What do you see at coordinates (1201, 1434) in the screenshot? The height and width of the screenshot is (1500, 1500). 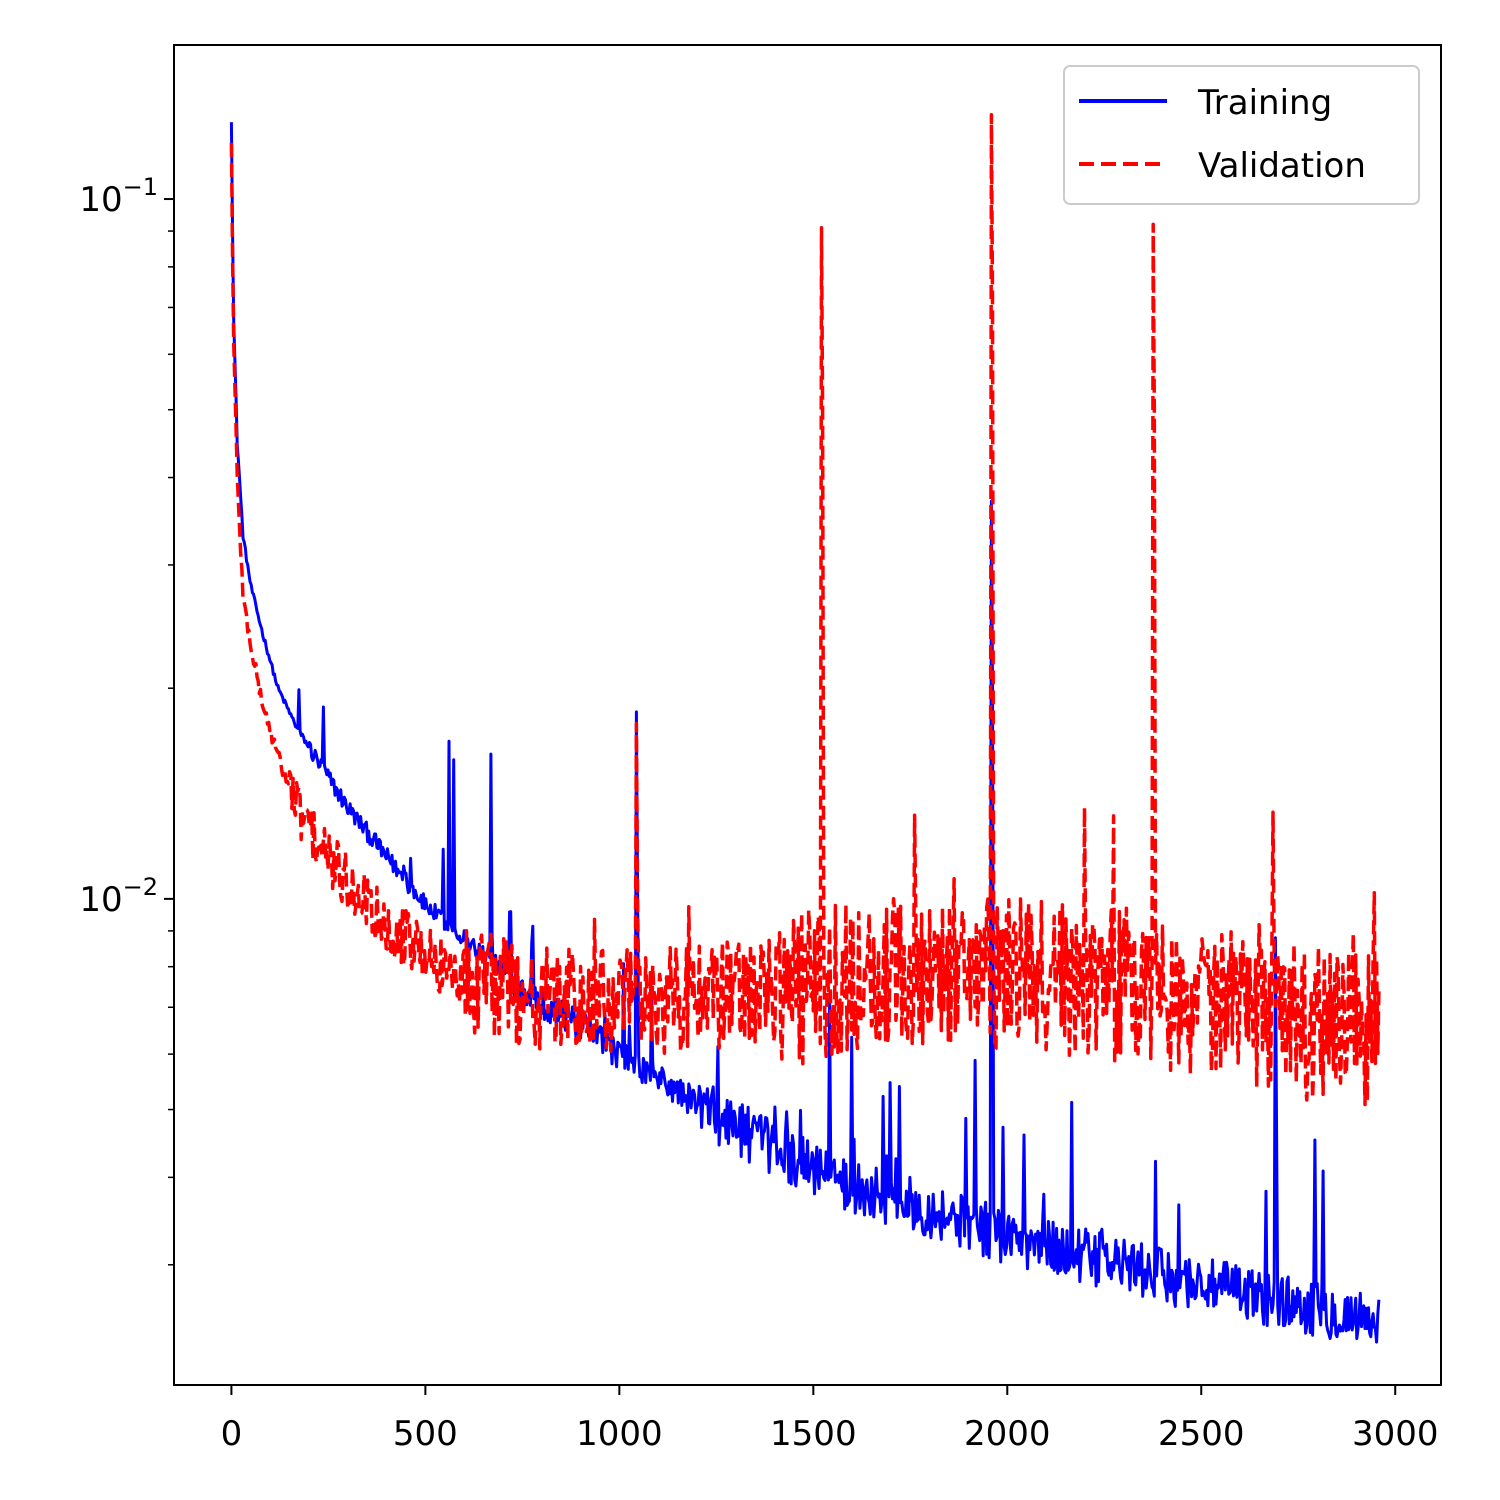 I see `x-tick-label: 2500` at bounding box center [1201, 1434].